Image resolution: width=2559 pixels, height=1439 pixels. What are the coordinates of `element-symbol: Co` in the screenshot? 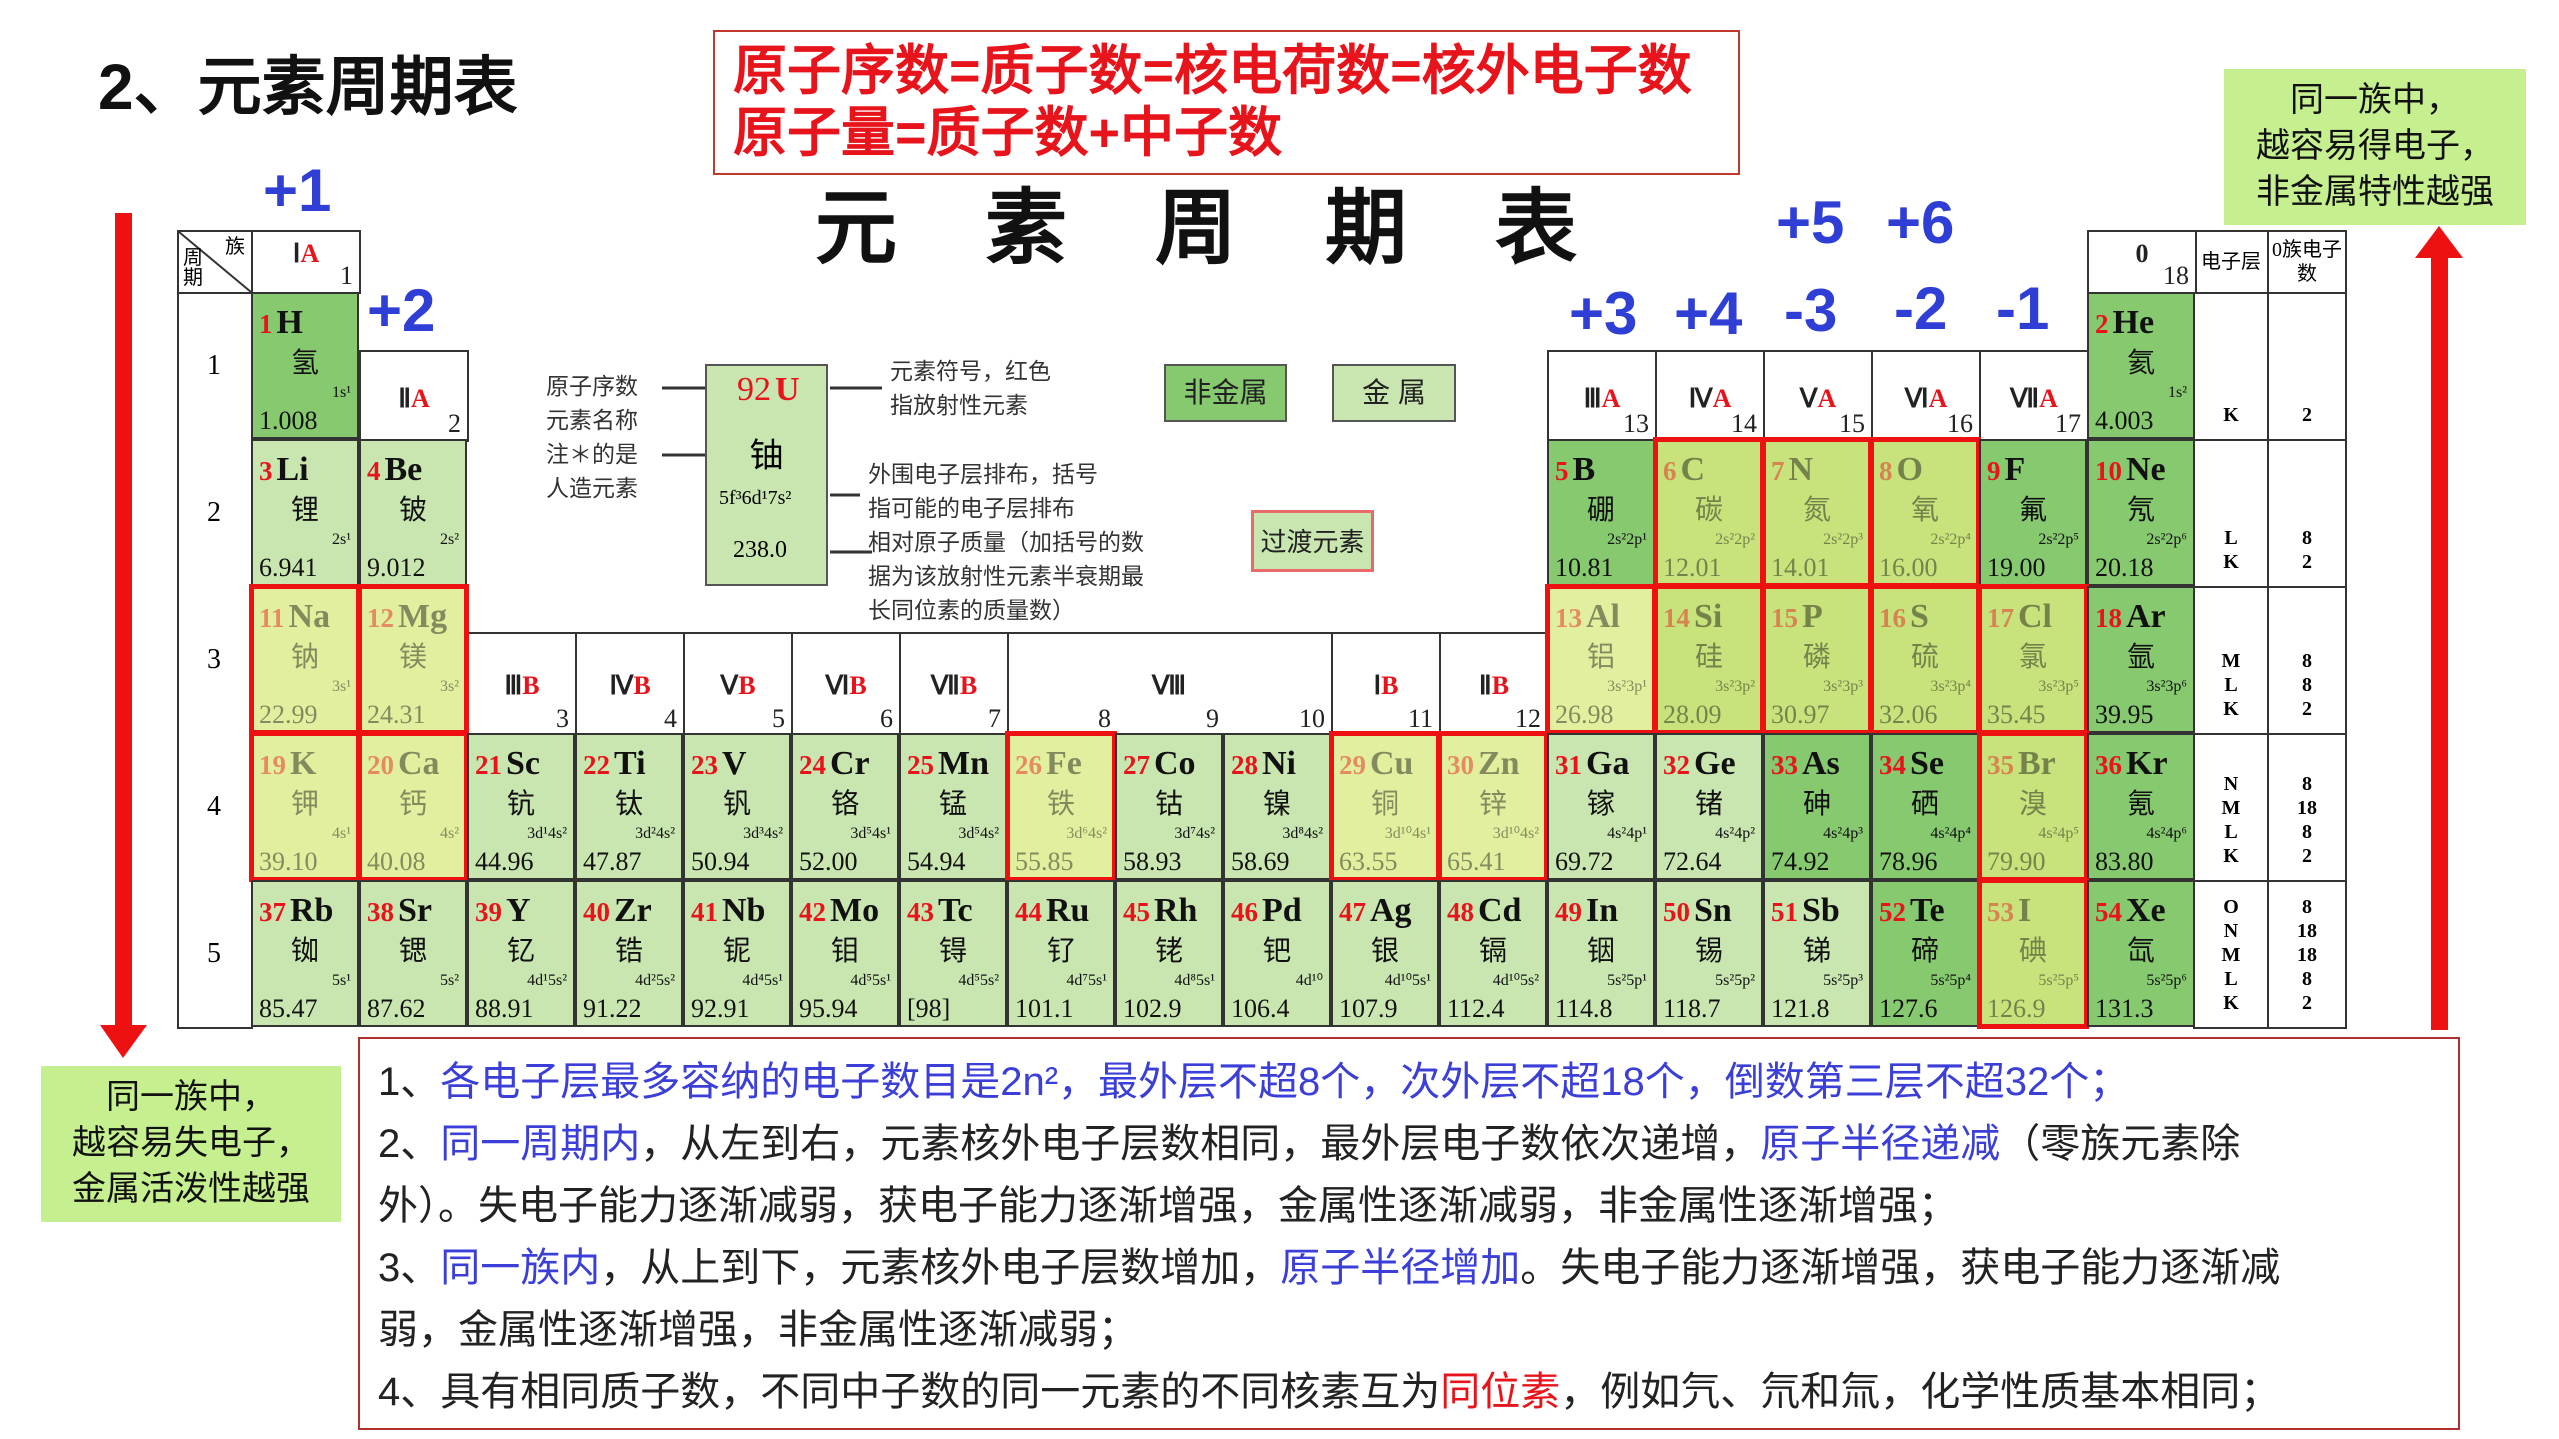 It's located at (1175, 763).